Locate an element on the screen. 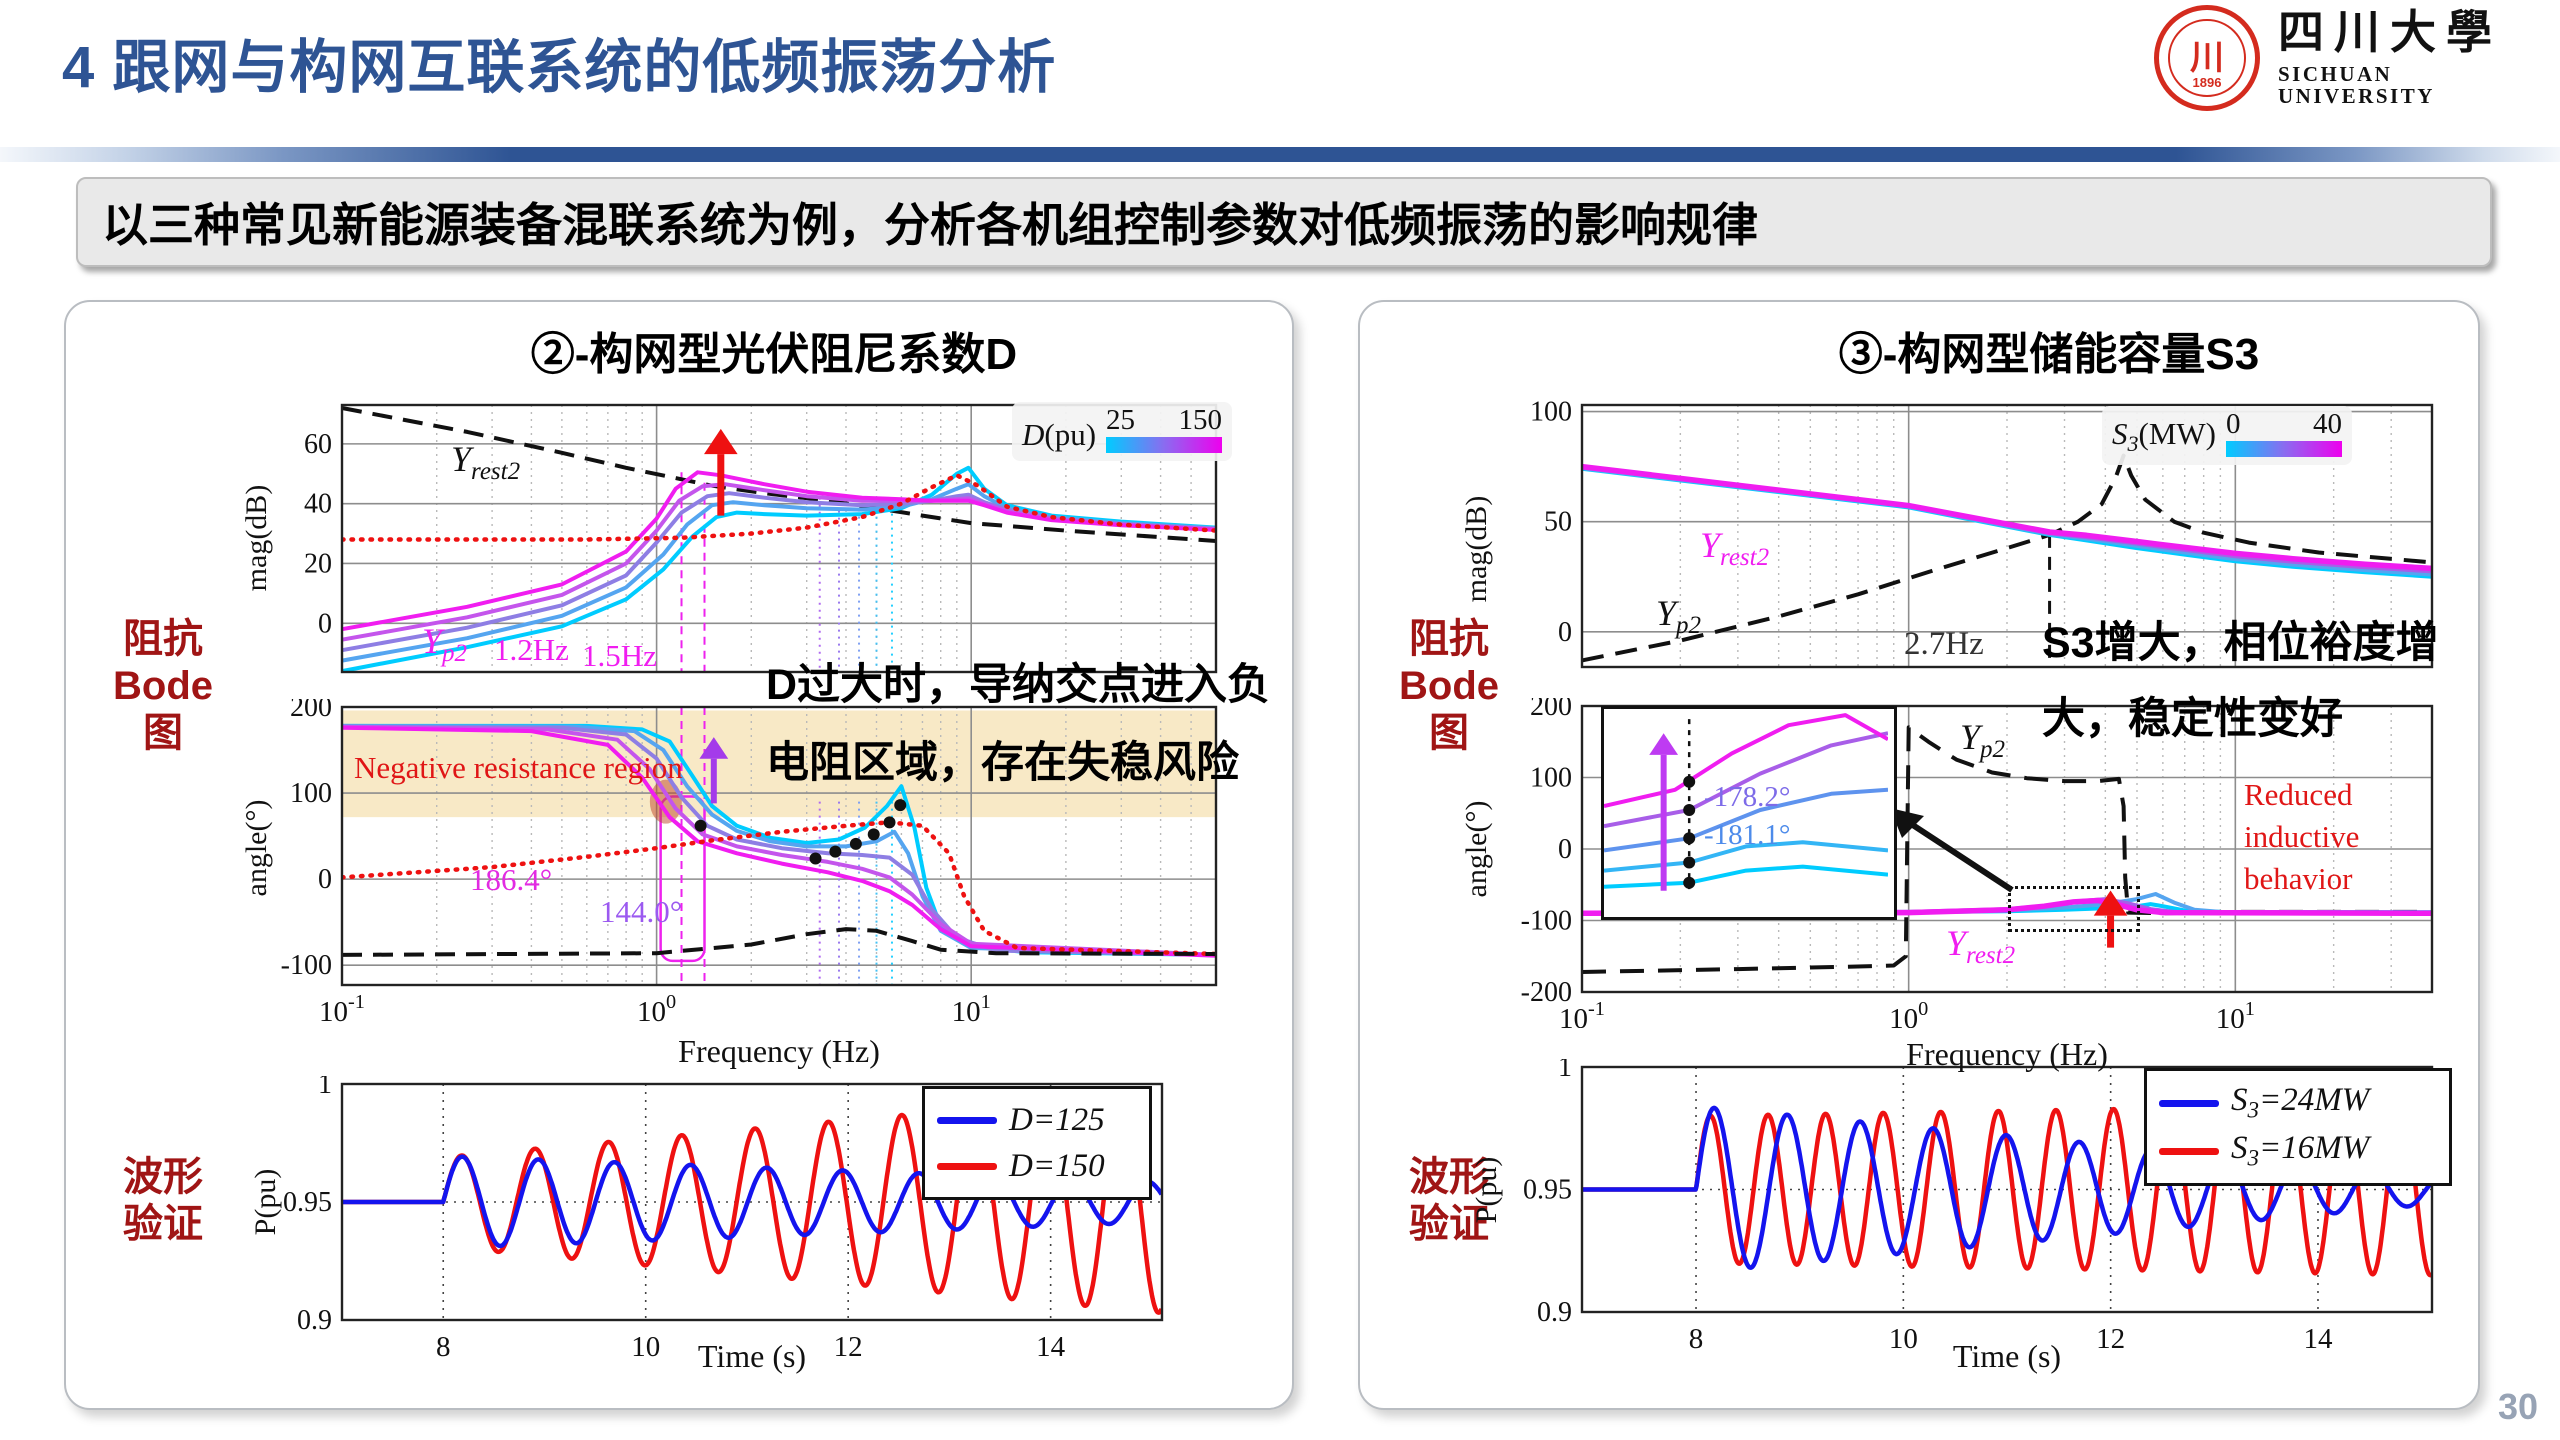  right-annotation-line2: 大，稳定性变好 is located at coordinates (2192, 719).